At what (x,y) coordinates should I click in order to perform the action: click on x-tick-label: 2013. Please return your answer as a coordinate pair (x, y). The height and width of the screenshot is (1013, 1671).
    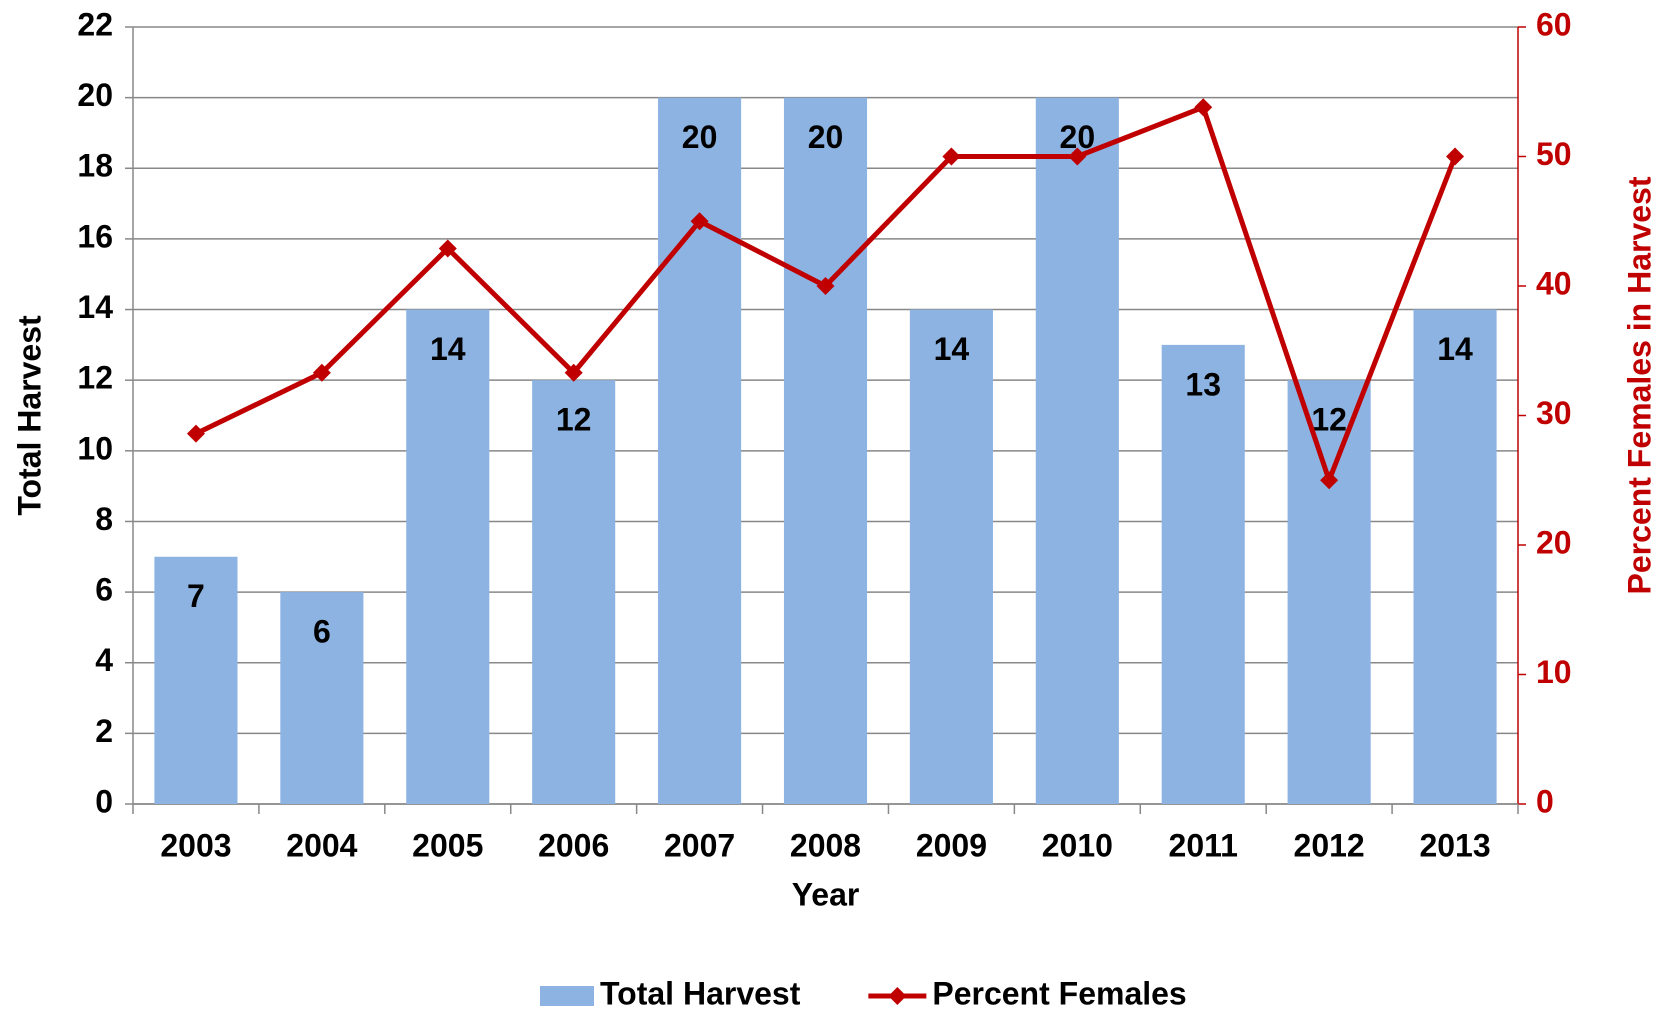
    Looking at the image, I should click on (1454, 845).